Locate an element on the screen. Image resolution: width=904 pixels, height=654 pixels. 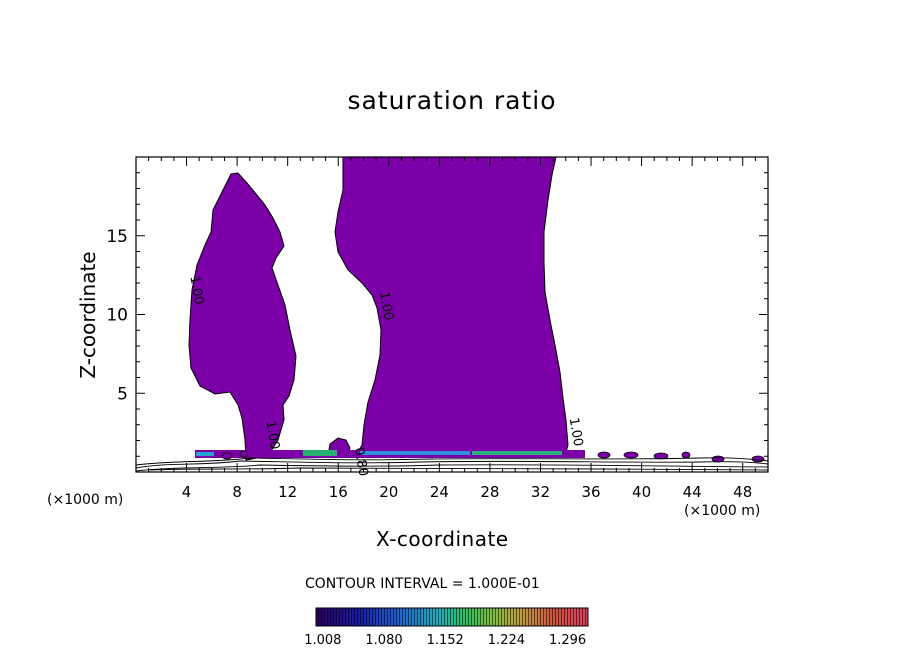
x-tick-label: 20 is located at coordinates (388, 492).